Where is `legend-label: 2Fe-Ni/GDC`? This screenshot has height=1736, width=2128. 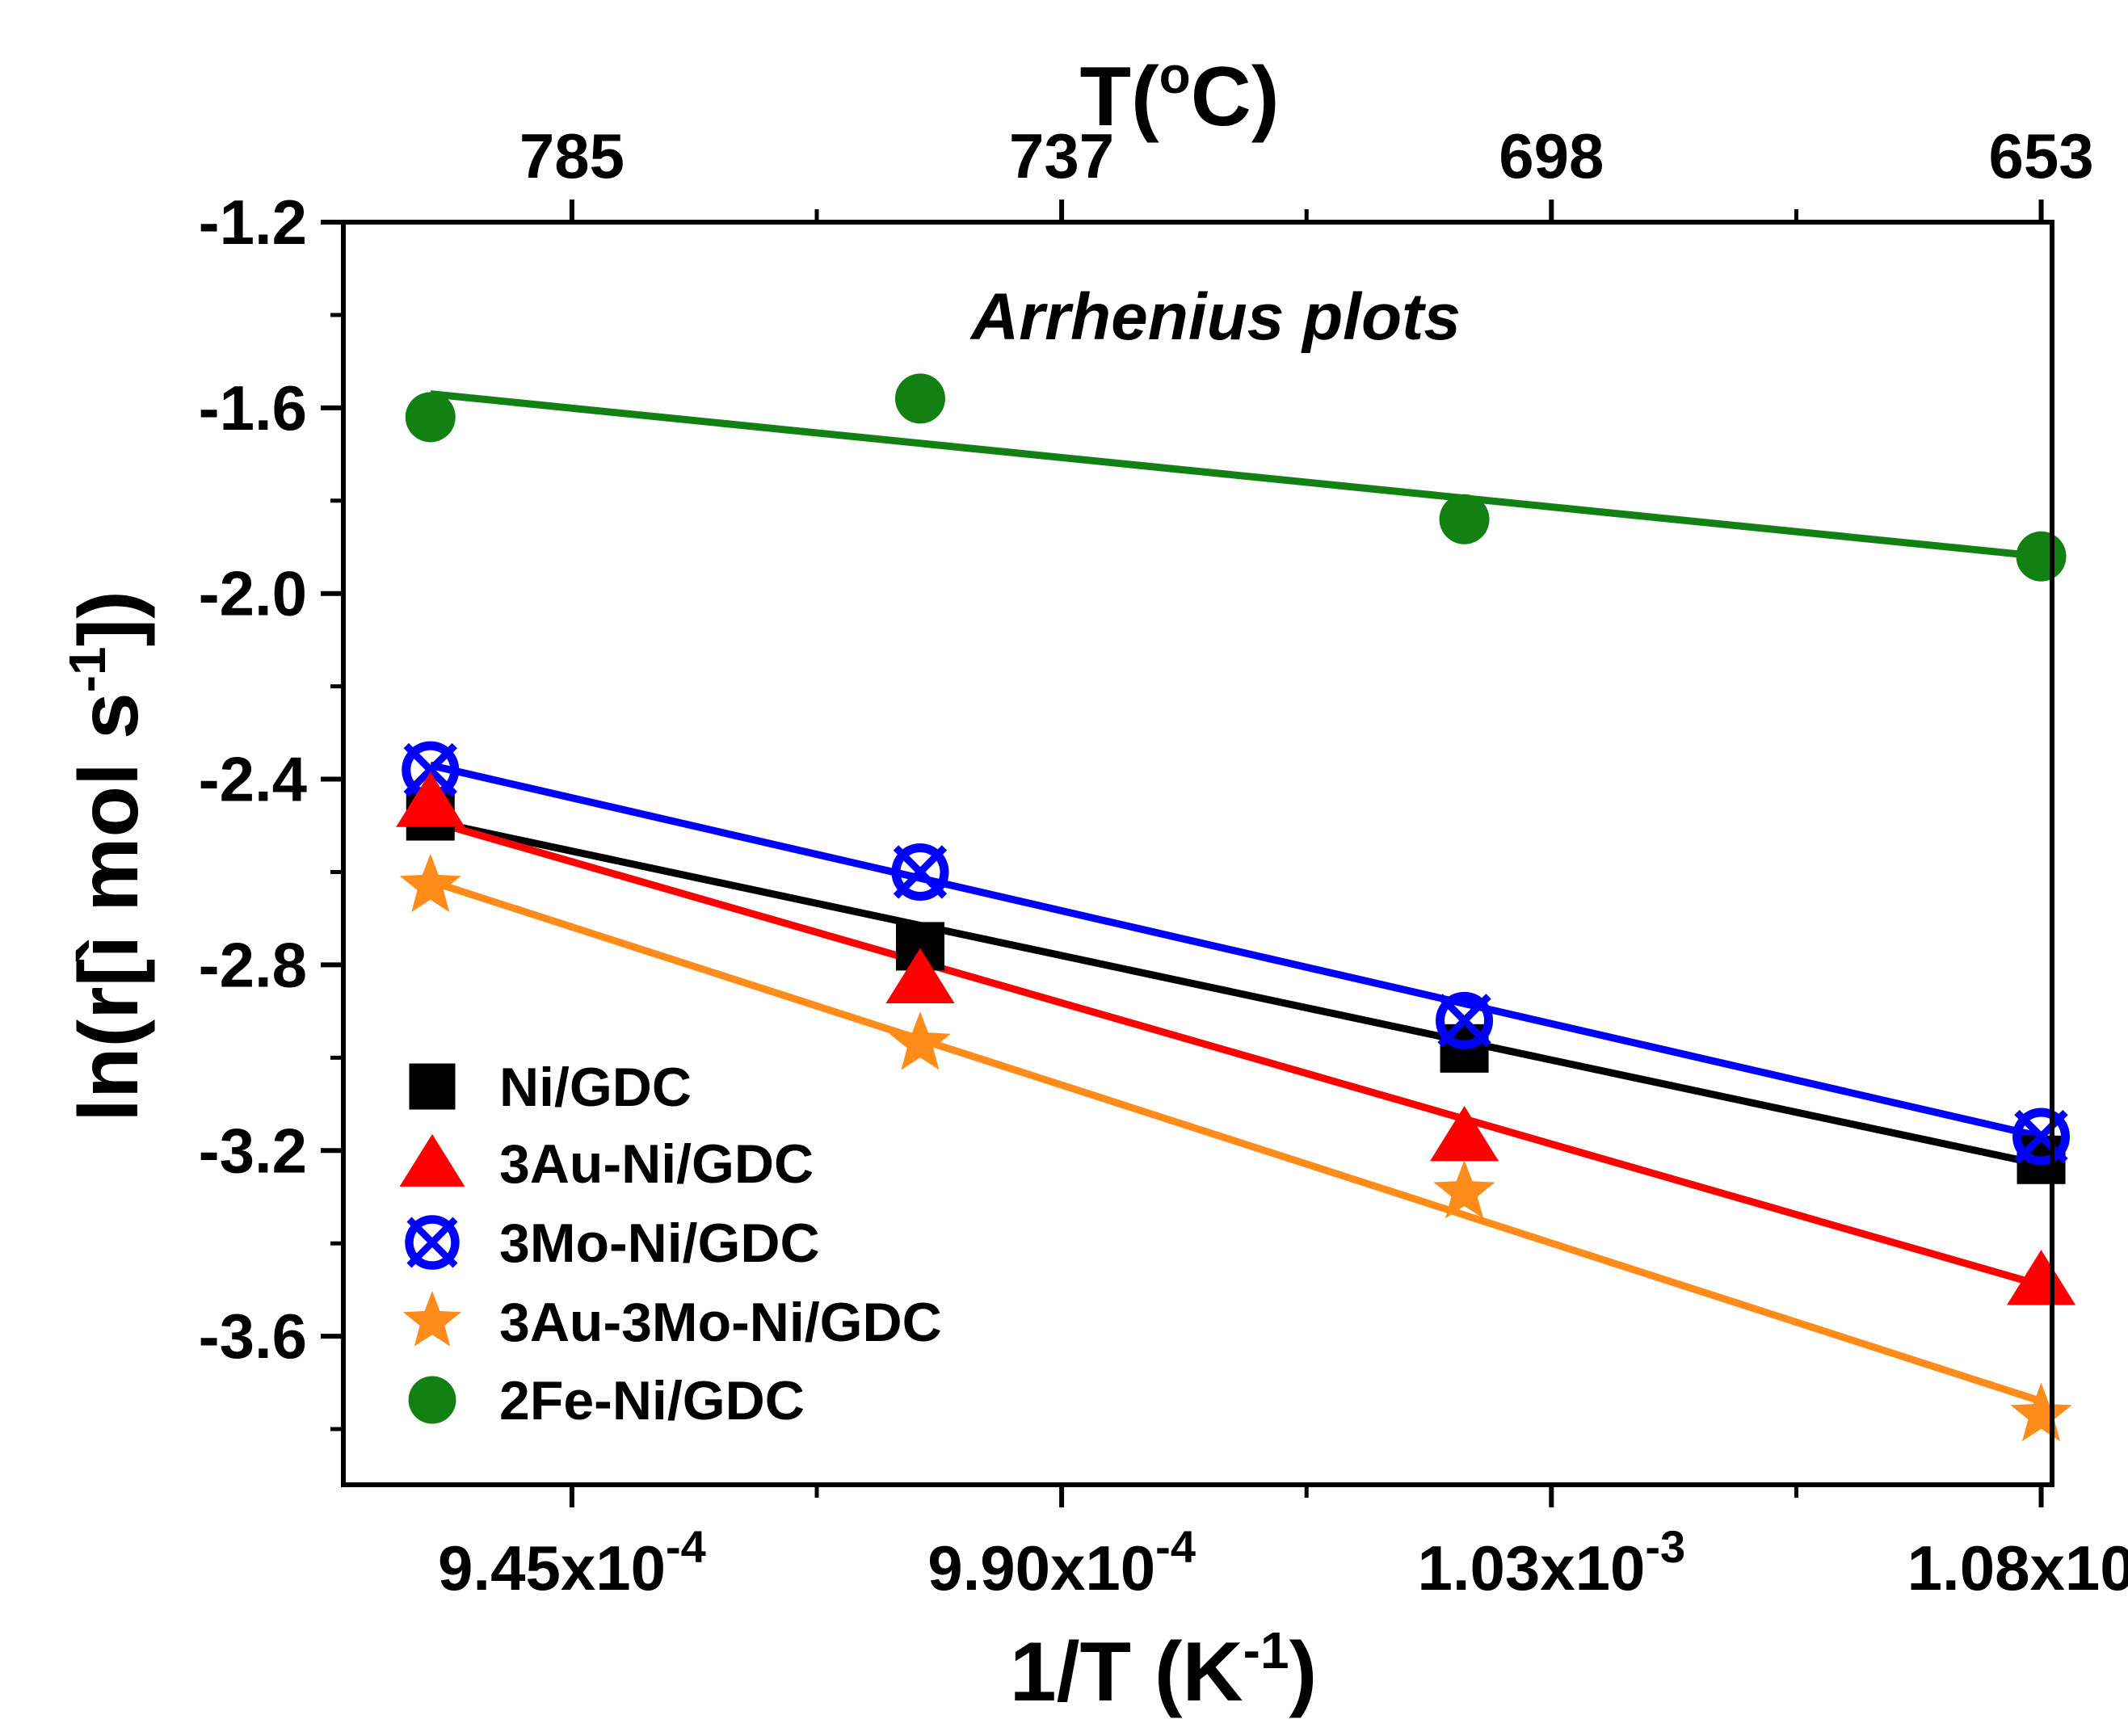 legend-label: 2Fe-Ni/GDC is located at coordinates (652, 1400).